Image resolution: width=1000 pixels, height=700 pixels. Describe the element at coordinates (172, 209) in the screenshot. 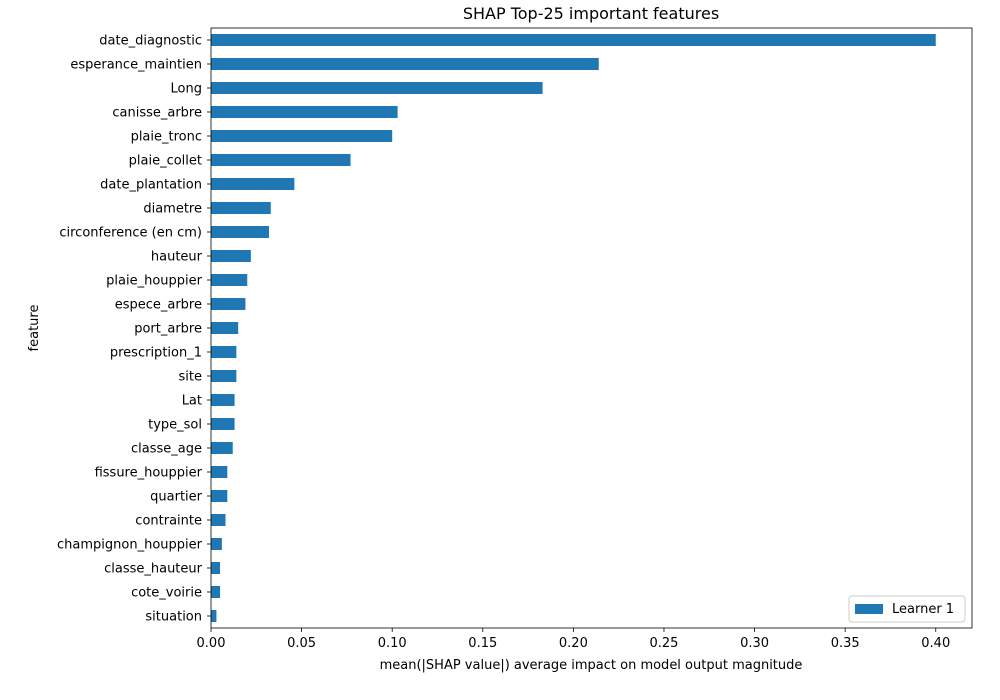

I see `y-tick-label: diametre` at that location.